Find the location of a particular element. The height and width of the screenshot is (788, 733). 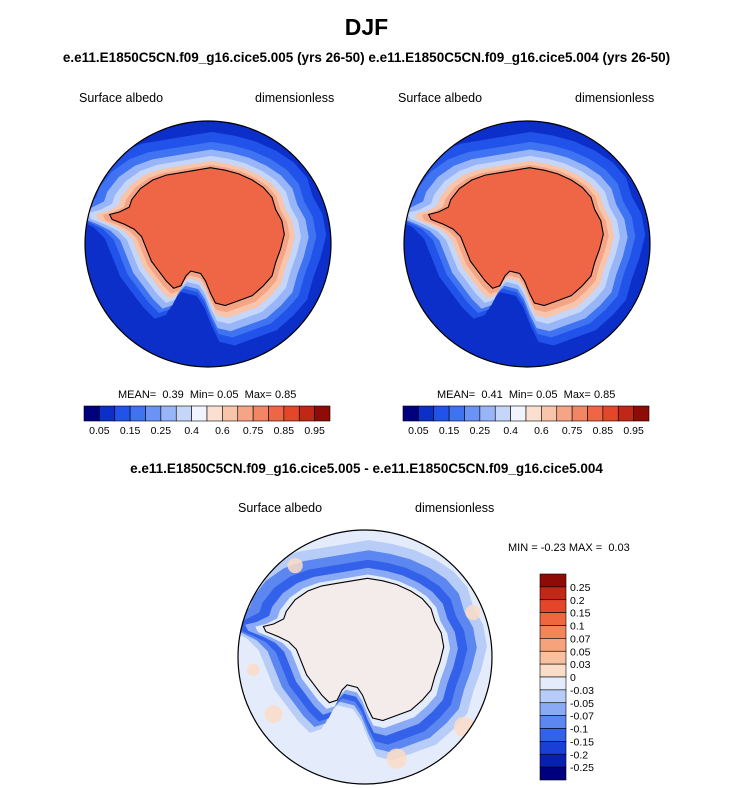

diff-colorbar-tick-label: -0.03 is located at coordinates (582, 691).